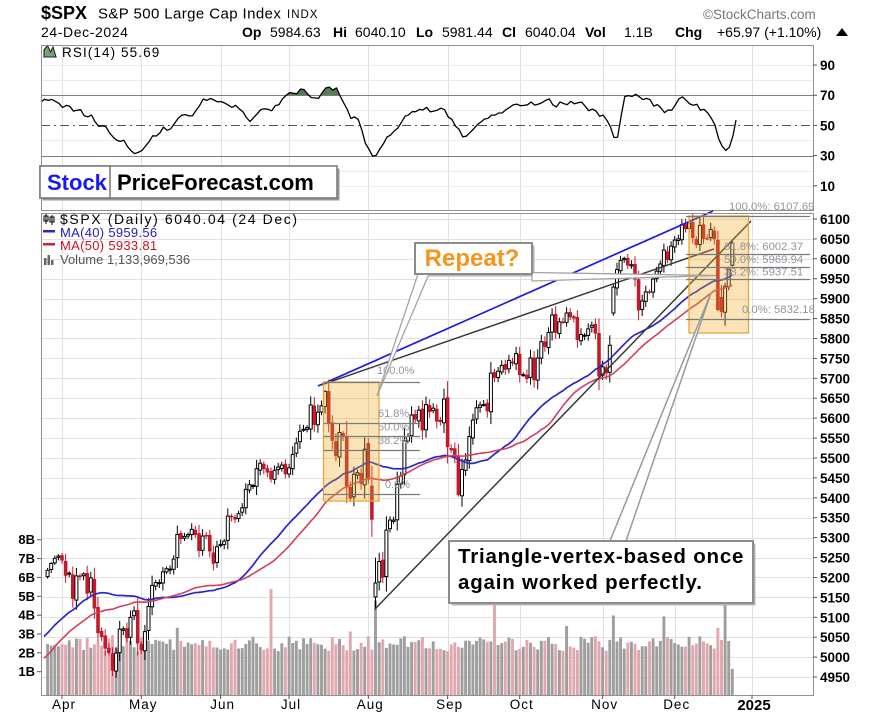 The image size is (875, 721). I want to click on svg-text: 5350, so click(835, 518).